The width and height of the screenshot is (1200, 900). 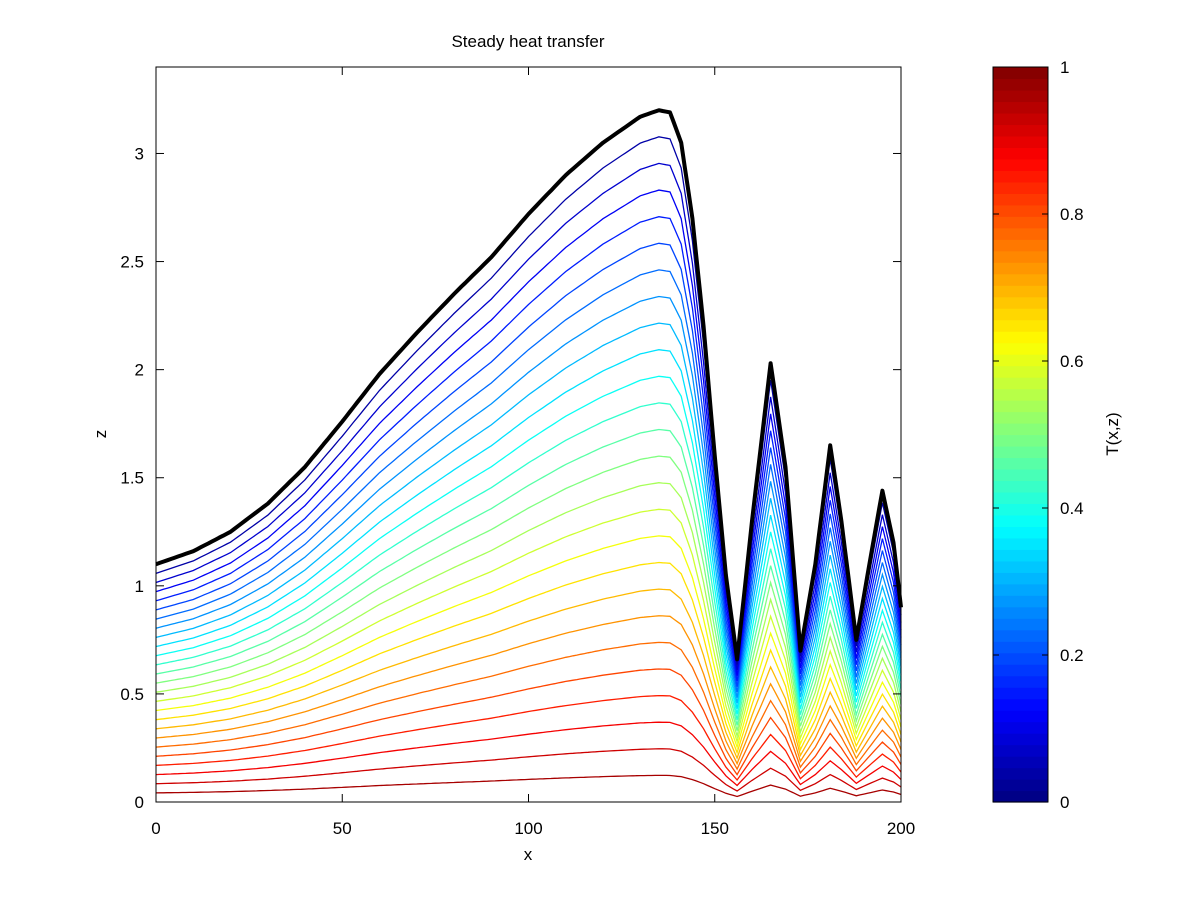 I want to click on x-axis-label: x, so click(x=528, y=854).